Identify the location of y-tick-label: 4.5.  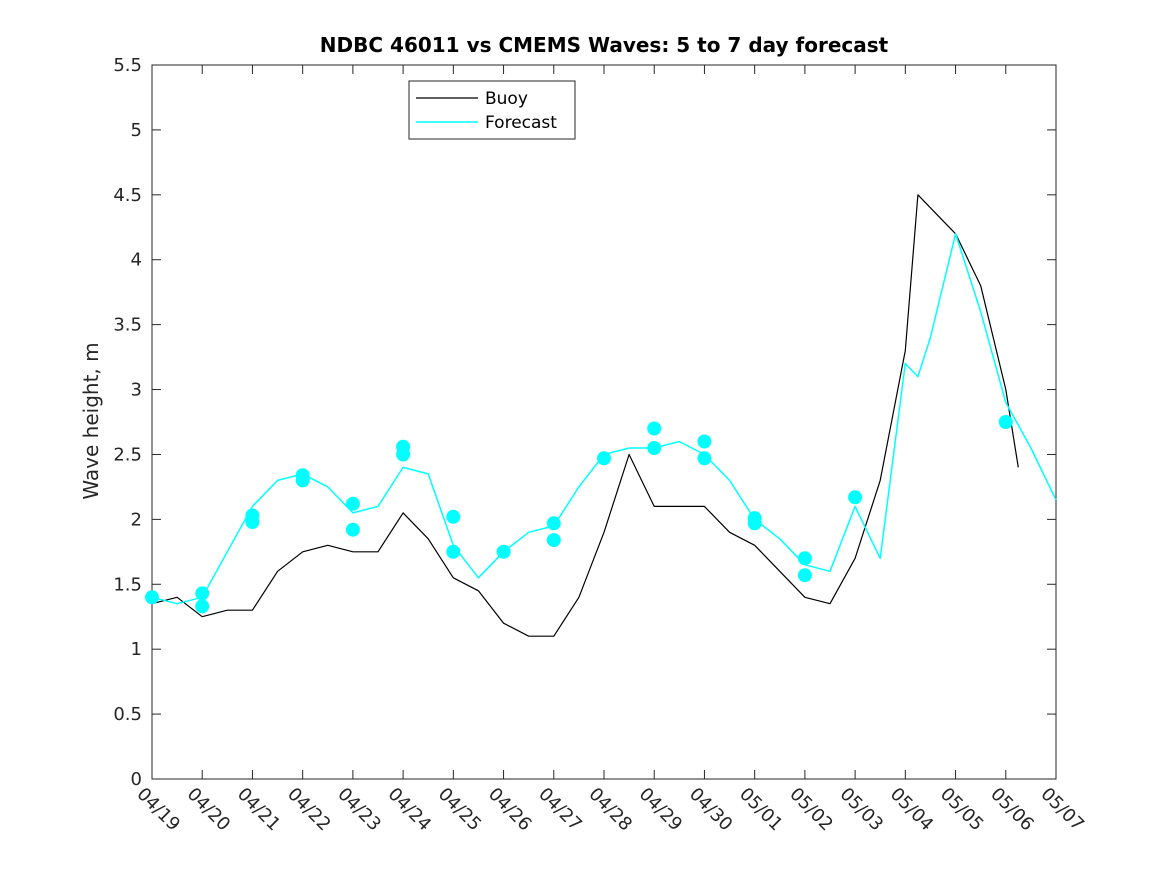
(127, 195).